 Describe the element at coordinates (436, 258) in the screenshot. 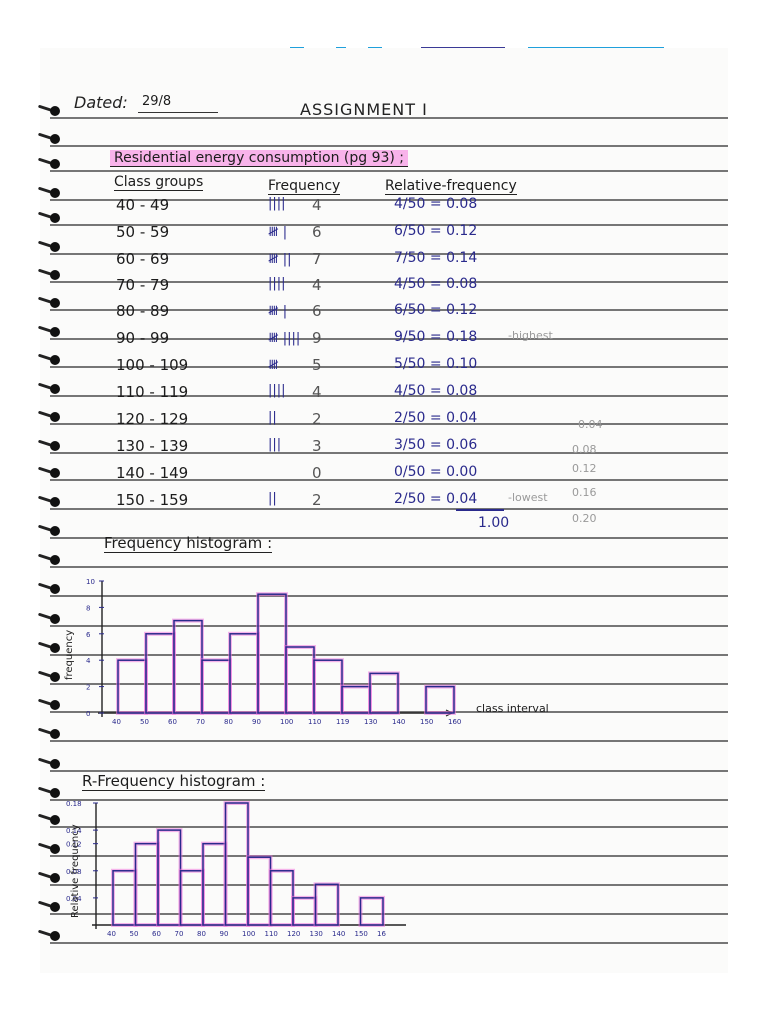

I see `relative-frequency-cell: 7/50 = 0.14` at that location.